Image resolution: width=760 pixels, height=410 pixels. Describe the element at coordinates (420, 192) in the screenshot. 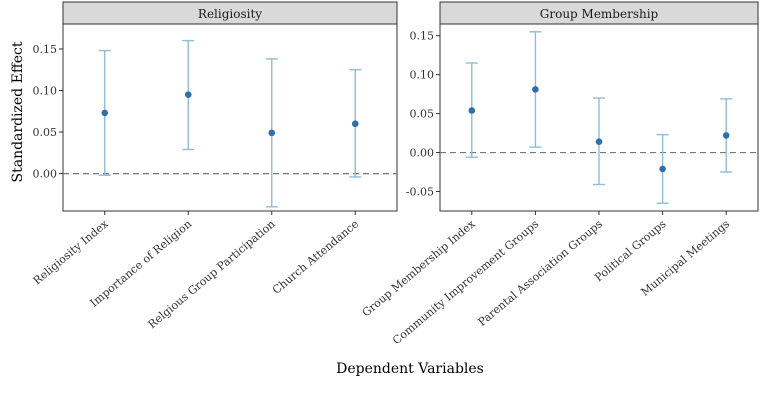

I see `y-tick-label: -0.05` at that location.